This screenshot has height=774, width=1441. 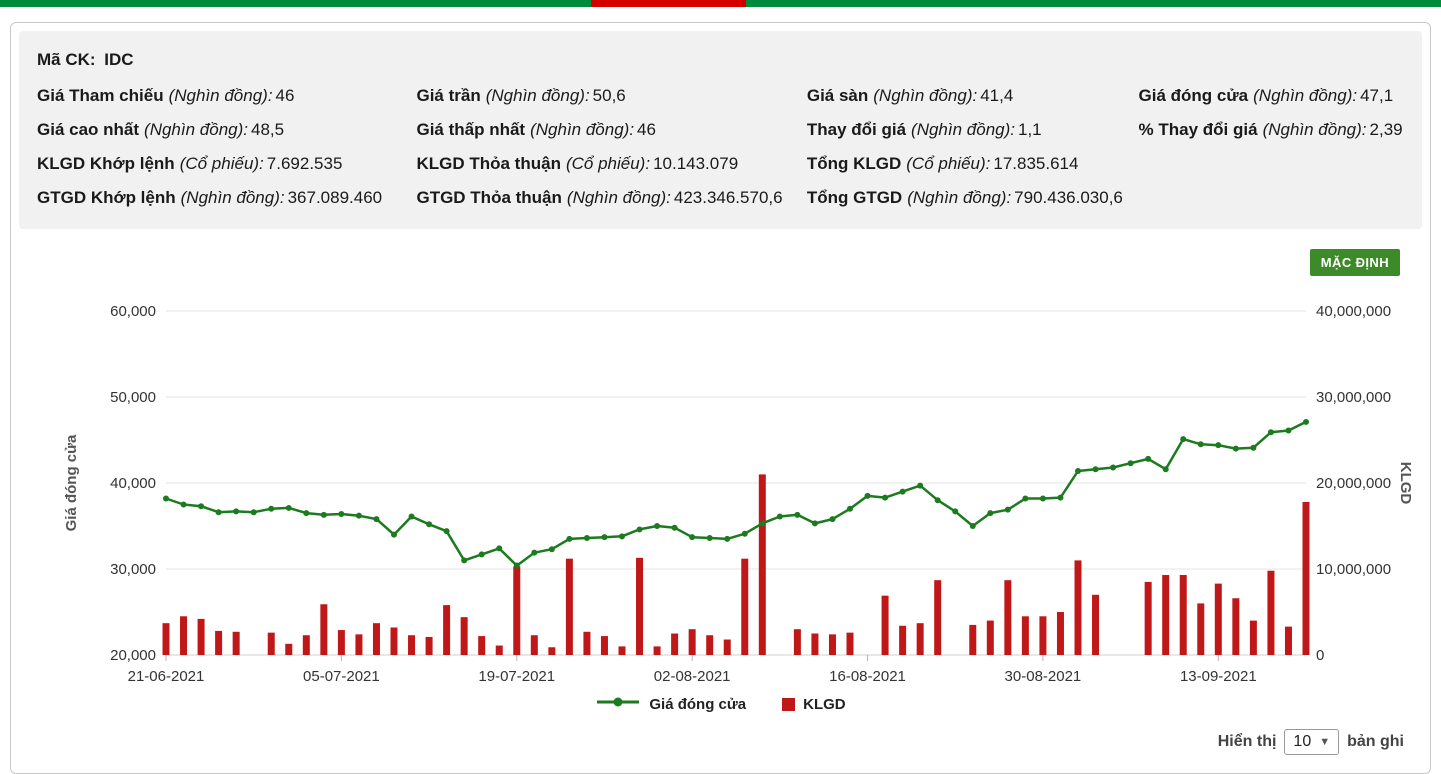 What do you see at coordinates (670, 704) in the screenshot?
I see `legend-item-price: Giá đóng cửa` at bounding box center [670, 704].